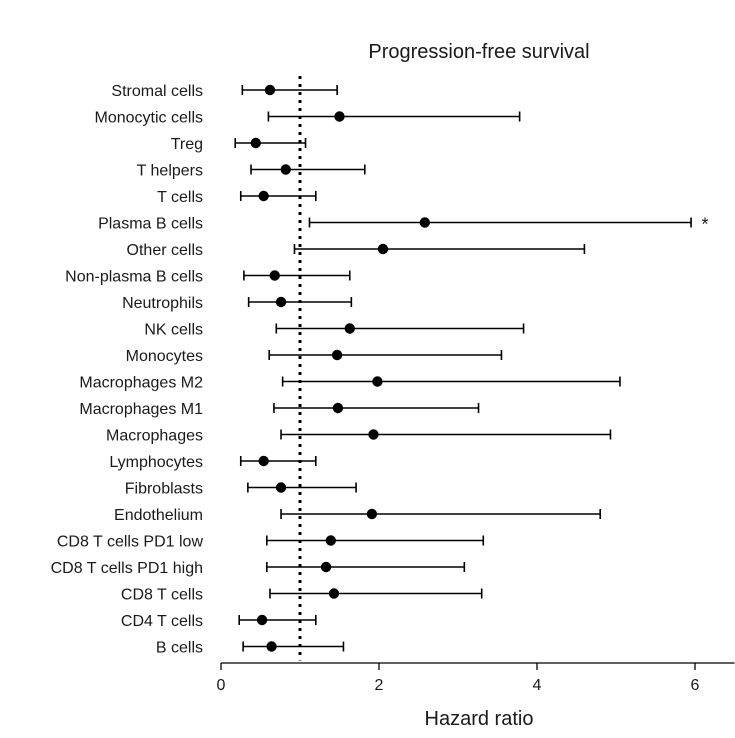 This screenshot has width=735, height=738. Describe the element at coordinates (314, 356) in the screenshot. I see `row-monocytes: Monocytes` at that location.